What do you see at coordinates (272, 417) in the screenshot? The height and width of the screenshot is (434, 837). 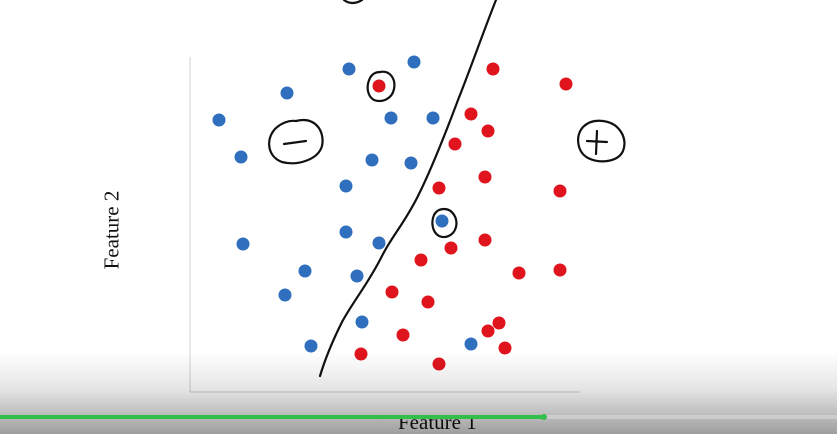 I see `video-progress-fill` at bounding box center [272, 417].